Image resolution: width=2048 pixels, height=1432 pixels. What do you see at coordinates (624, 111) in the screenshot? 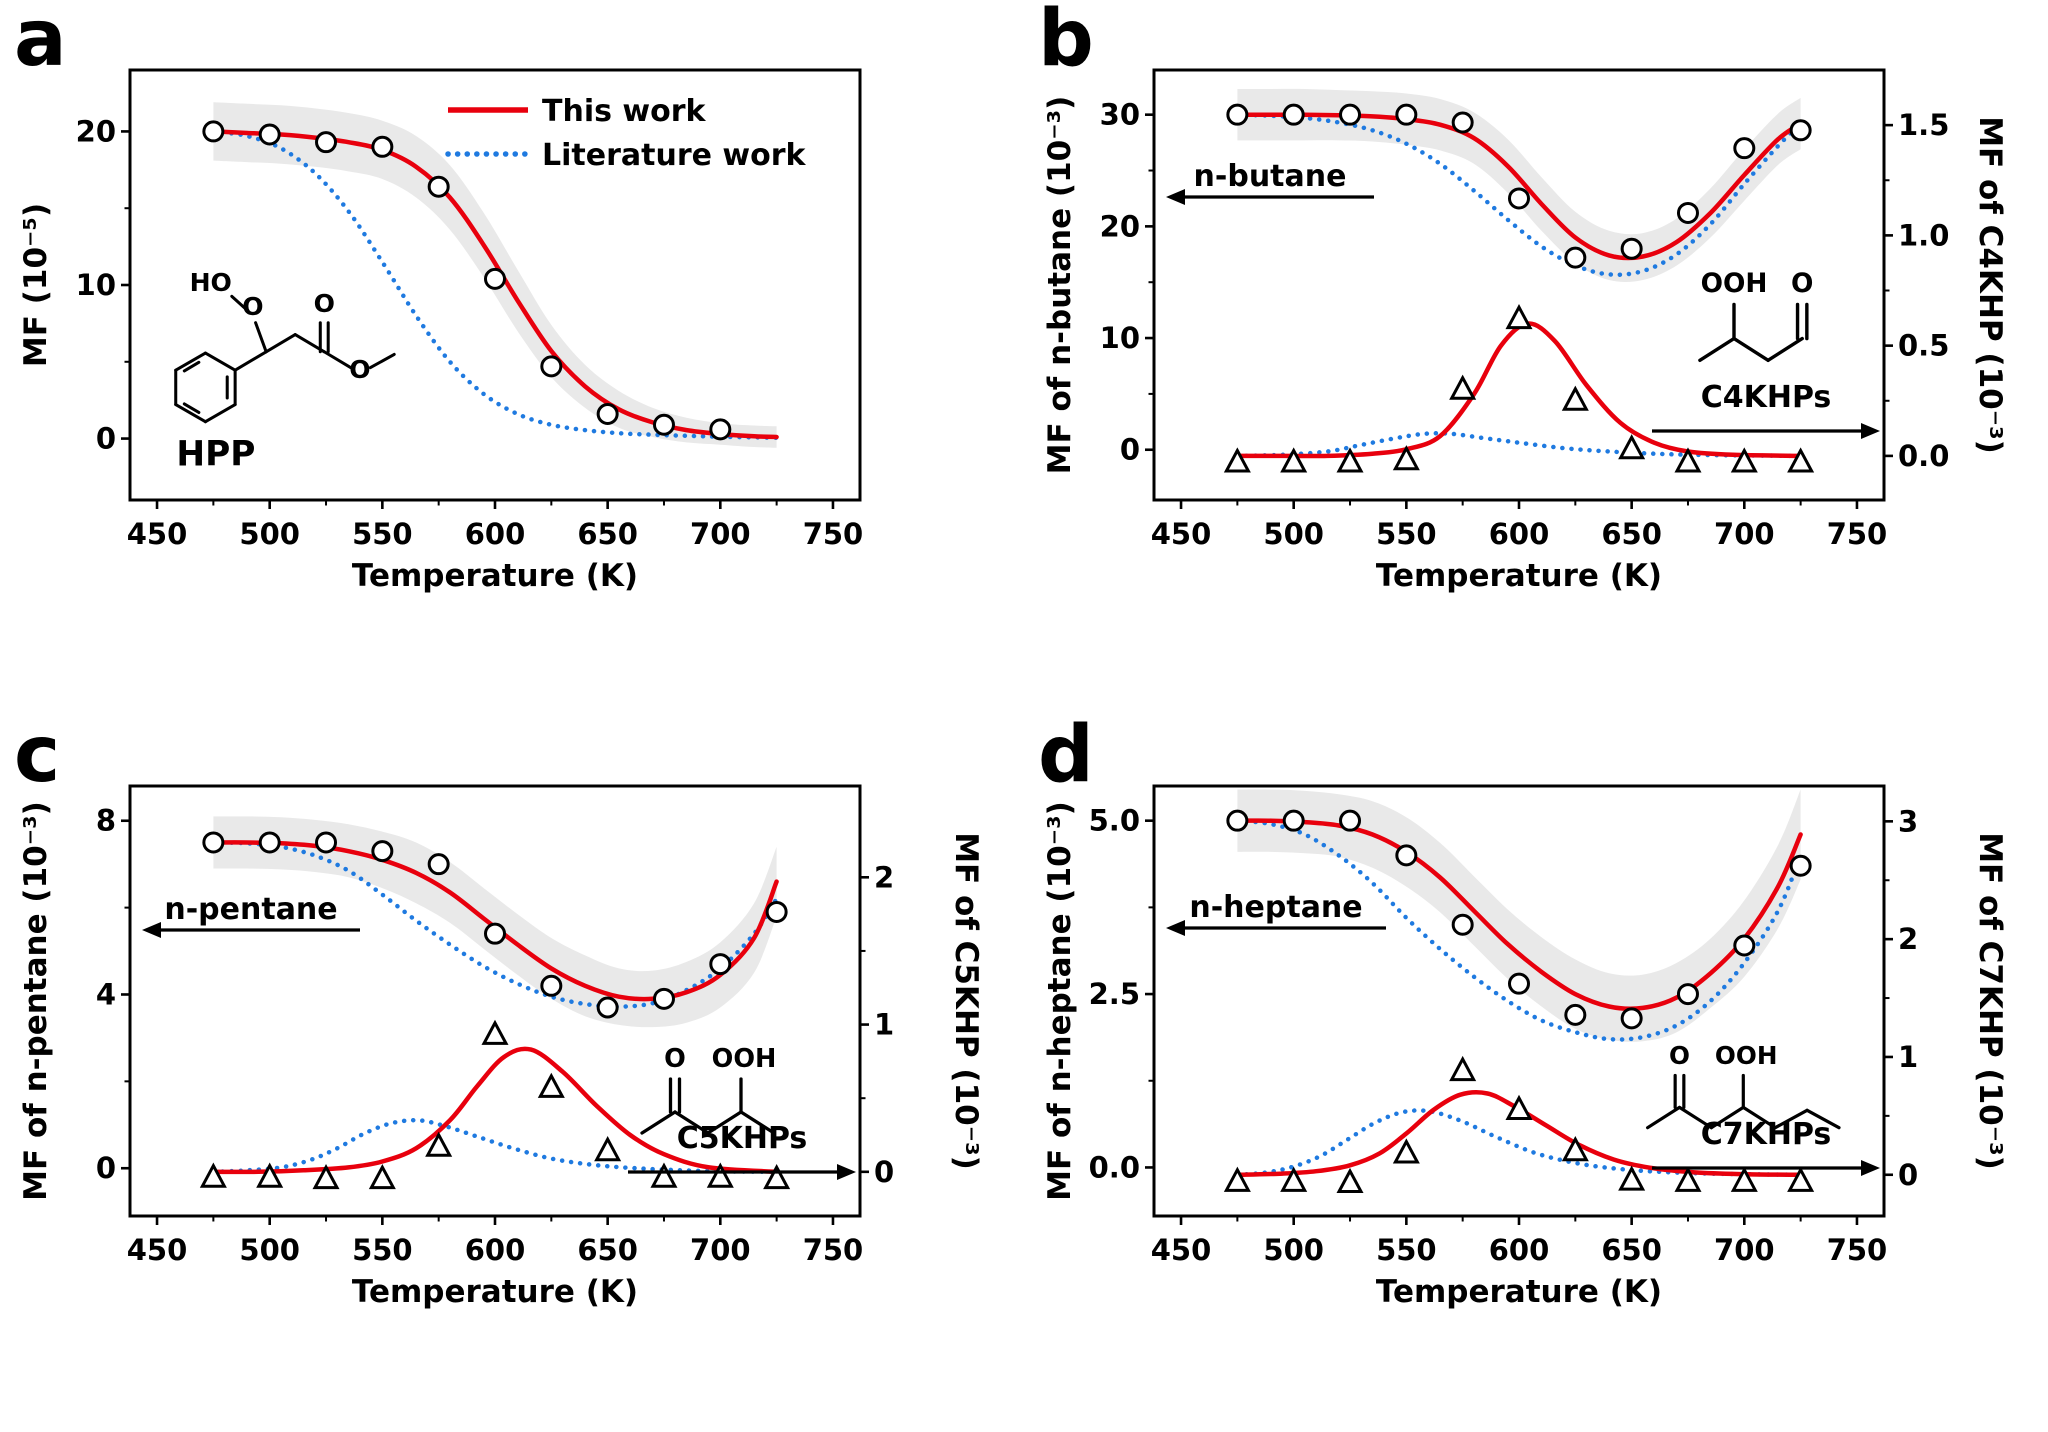
I see `legend-entry-label: This work` at bounding box center [624, 111].